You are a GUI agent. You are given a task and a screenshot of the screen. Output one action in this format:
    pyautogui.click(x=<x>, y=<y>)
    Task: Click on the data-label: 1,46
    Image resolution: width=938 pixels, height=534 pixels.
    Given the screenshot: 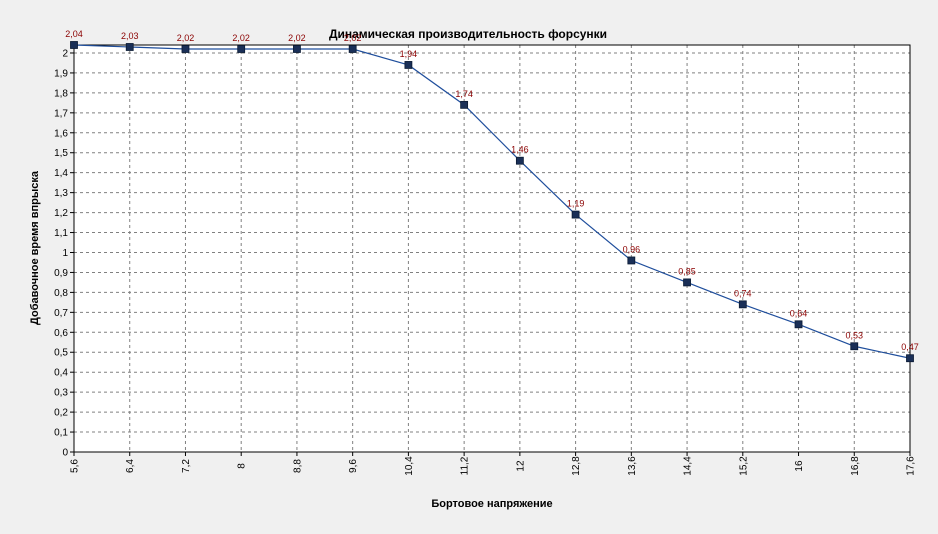 What is the action you would take?
    pyautogui.click(x=520, y=150)
    